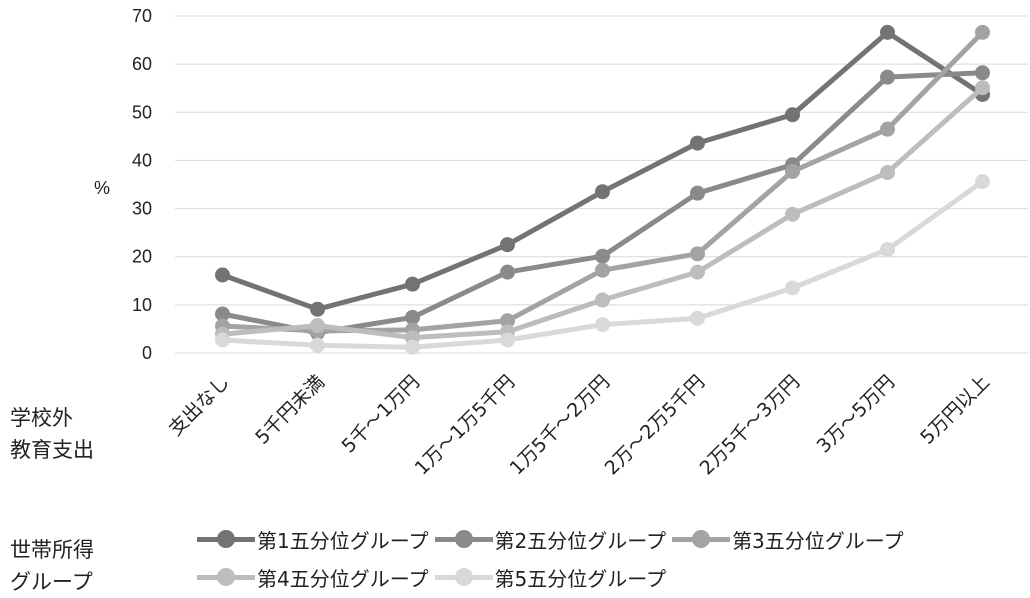  What do you see at coordinates (52, 566) in the screenshot?
I see `legend-title: 世帯所得 グループ` at bounding box center [52, 566].